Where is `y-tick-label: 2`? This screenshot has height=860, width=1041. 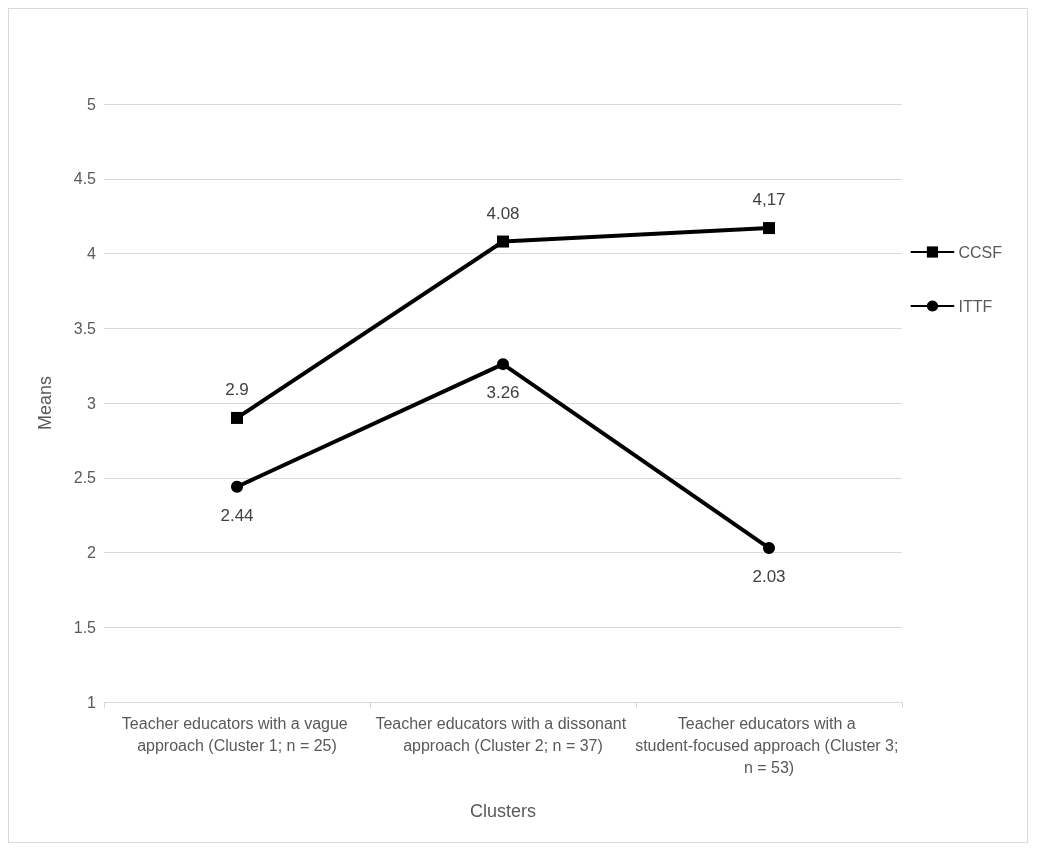 y-tick-label: 2 is located at coordinates (92, 552).